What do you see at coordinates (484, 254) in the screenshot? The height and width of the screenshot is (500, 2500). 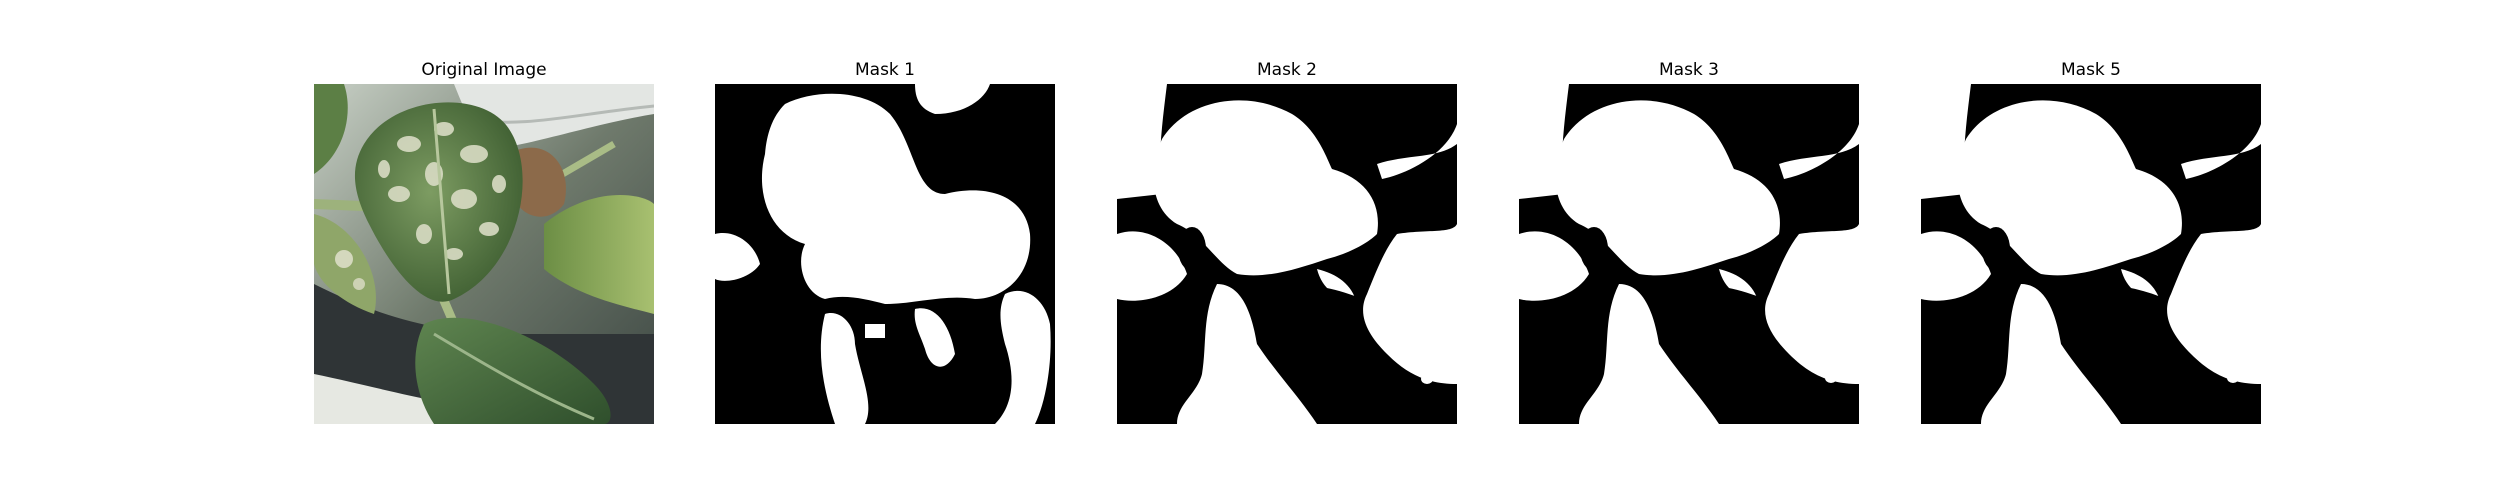 I see `leaf-photo` at bounding box center [484, 254].